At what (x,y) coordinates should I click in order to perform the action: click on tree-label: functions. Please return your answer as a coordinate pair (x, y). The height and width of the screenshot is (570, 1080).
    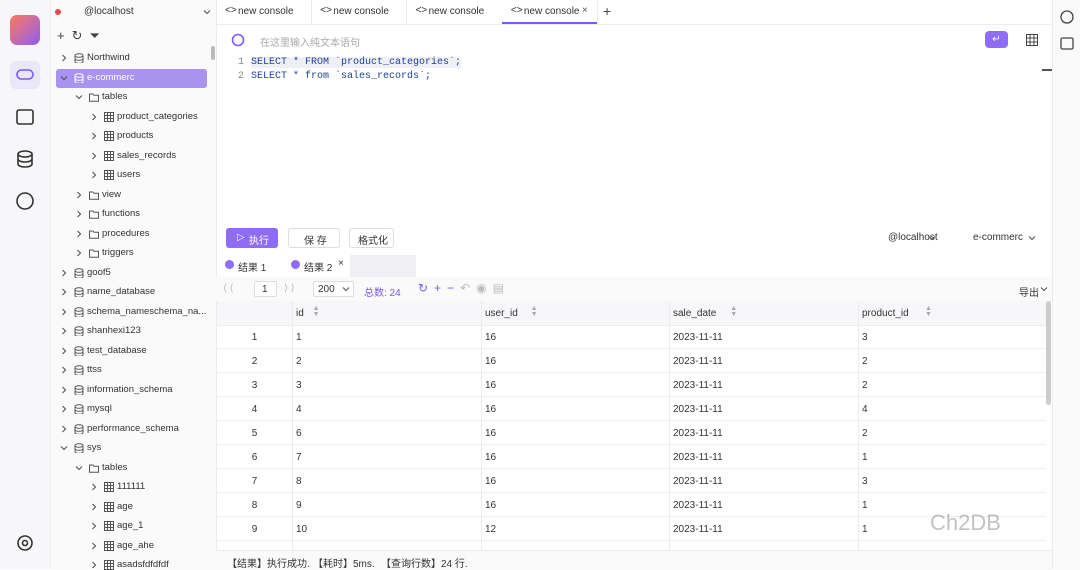
    Looking at the image, I should click on (121, 213).